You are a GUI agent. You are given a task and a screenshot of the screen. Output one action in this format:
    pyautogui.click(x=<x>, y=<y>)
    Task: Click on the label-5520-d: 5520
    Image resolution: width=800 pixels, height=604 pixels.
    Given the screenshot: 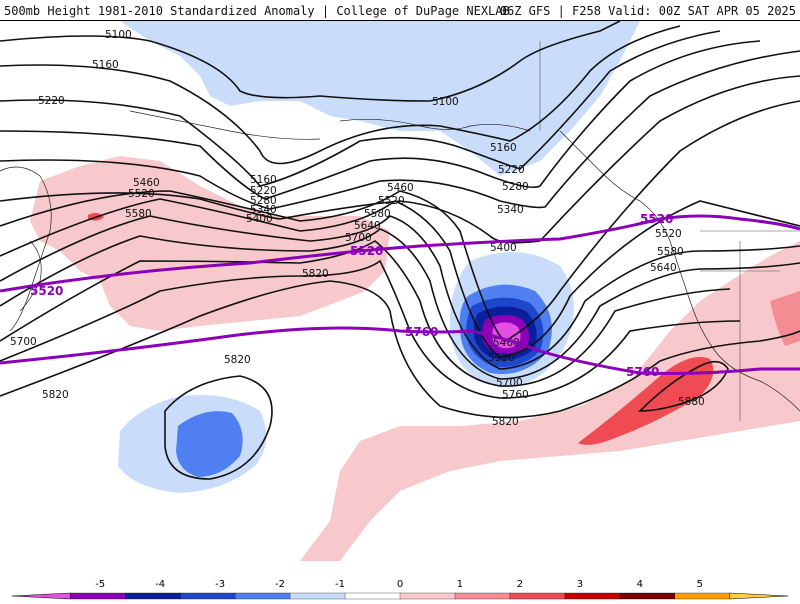 What is the action you would take?
    pyautogui.click(x=668, y=234)
    